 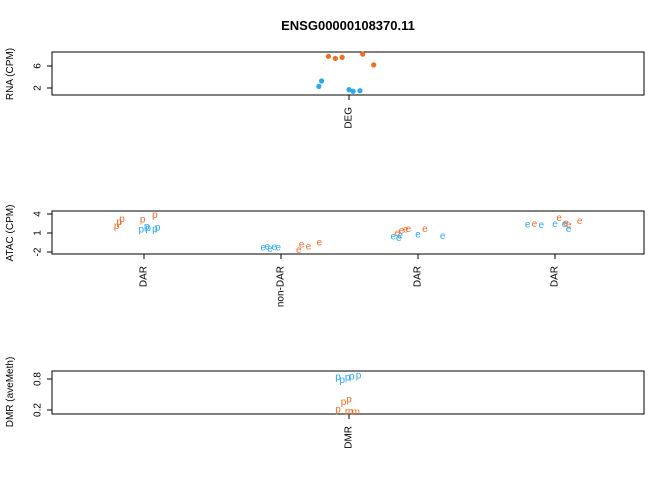 I want to click on atac-y-axis-label: ATAC (CPM), so click(x=10, y=233).